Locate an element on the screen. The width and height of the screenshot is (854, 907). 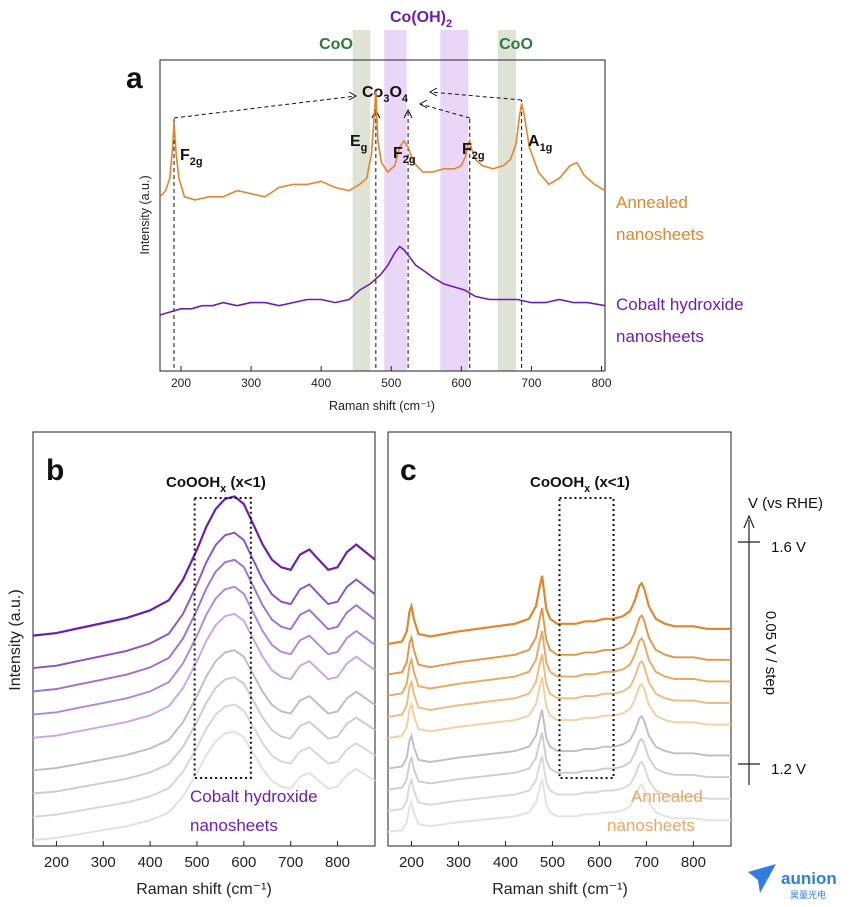
panel-b-x-ticks: 200 300 400 500 600 700 800 is located at coordinates (197, 856).